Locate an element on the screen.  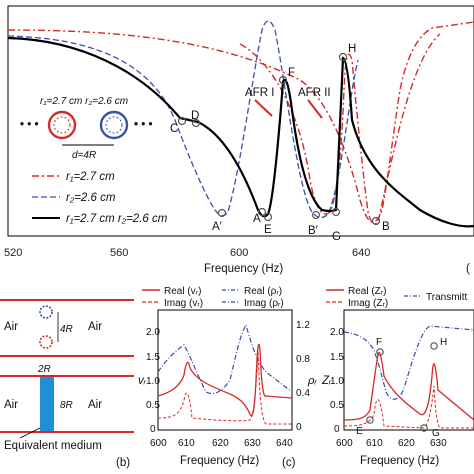
x-tick-640: 640 is located at coordinates (361, 253).